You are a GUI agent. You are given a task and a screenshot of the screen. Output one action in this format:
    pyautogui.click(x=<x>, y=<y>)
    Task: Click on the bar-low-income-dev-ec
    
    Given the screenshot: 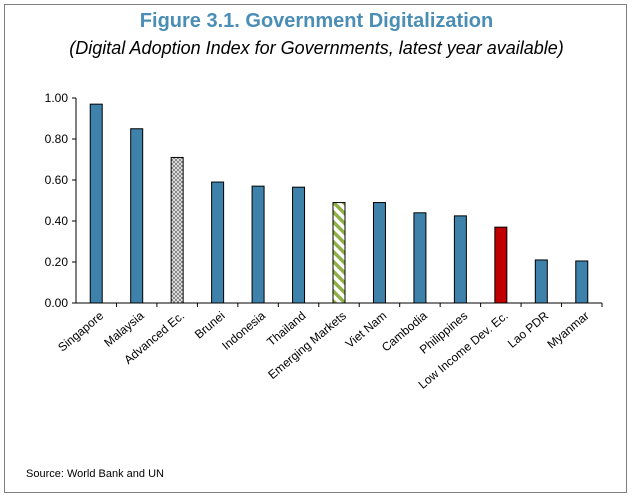 What is the action you would take?
    pyautogui.click(x=501, y=265)
    